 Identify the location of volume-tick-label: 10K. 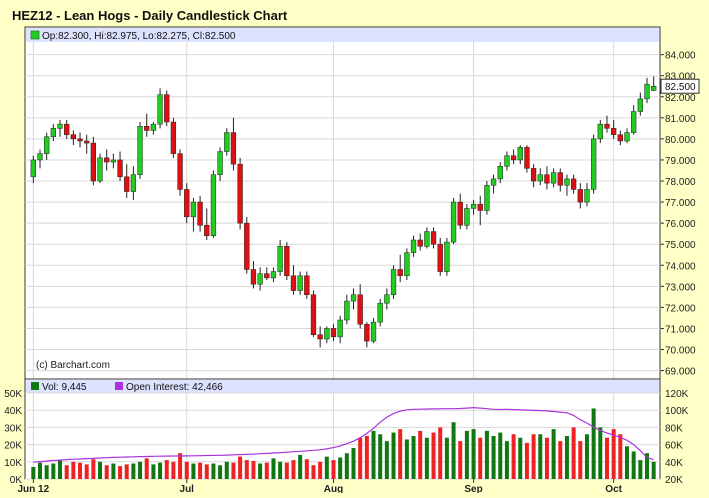
(13, 463).